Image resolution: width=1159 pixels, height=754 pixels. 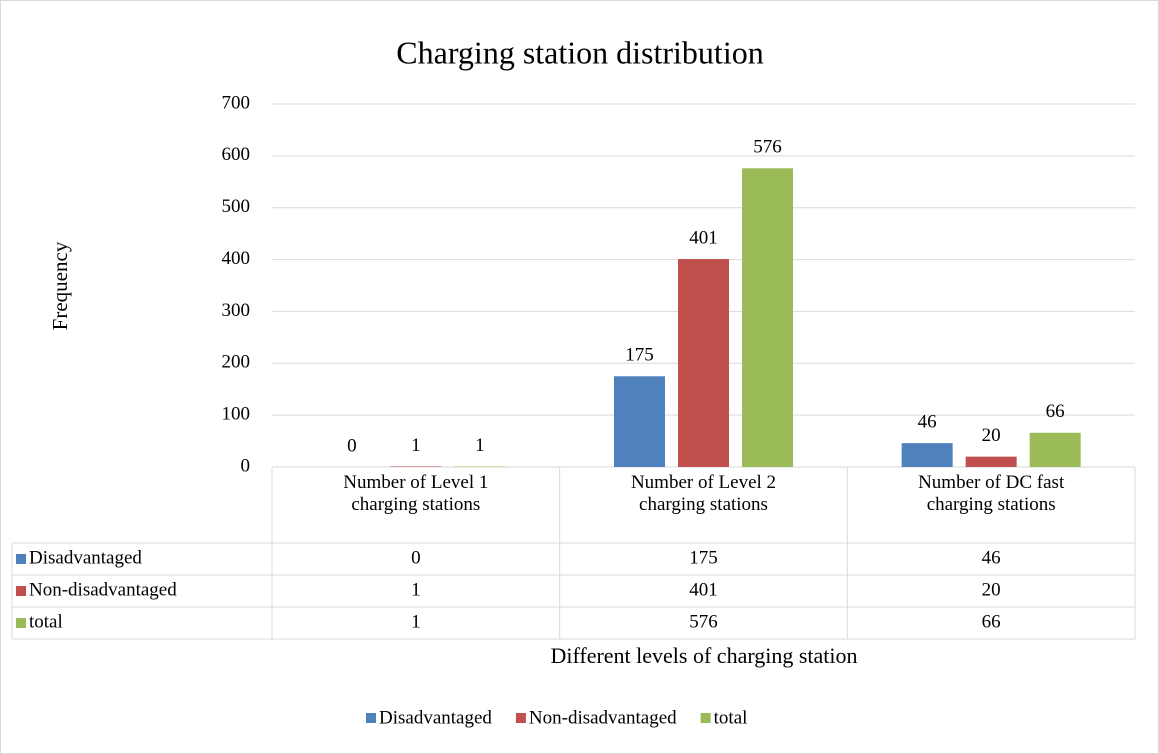 I want to click on data-label: 175, so click(x=639, y=355).